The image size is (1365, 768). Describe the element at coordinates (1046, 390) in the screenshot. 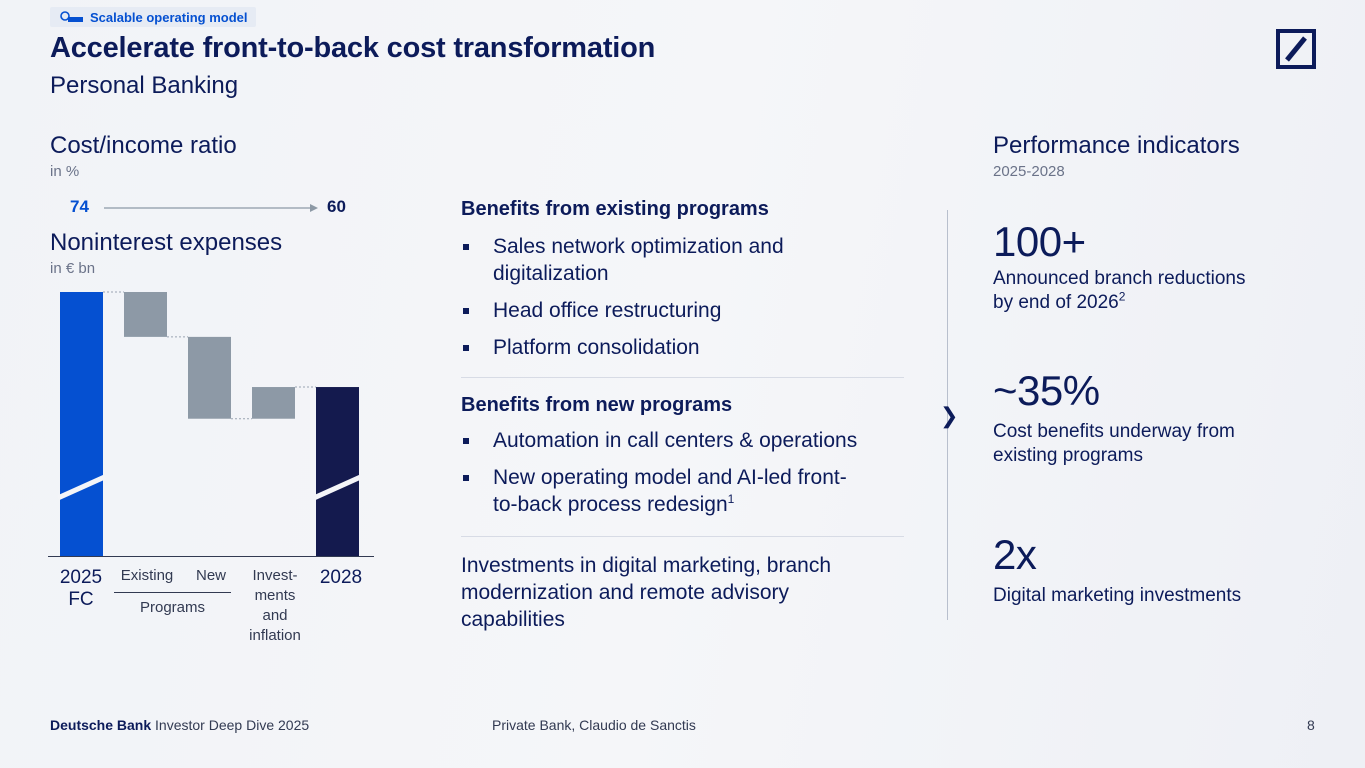

I see `kpi-value: ~35%` at that location.